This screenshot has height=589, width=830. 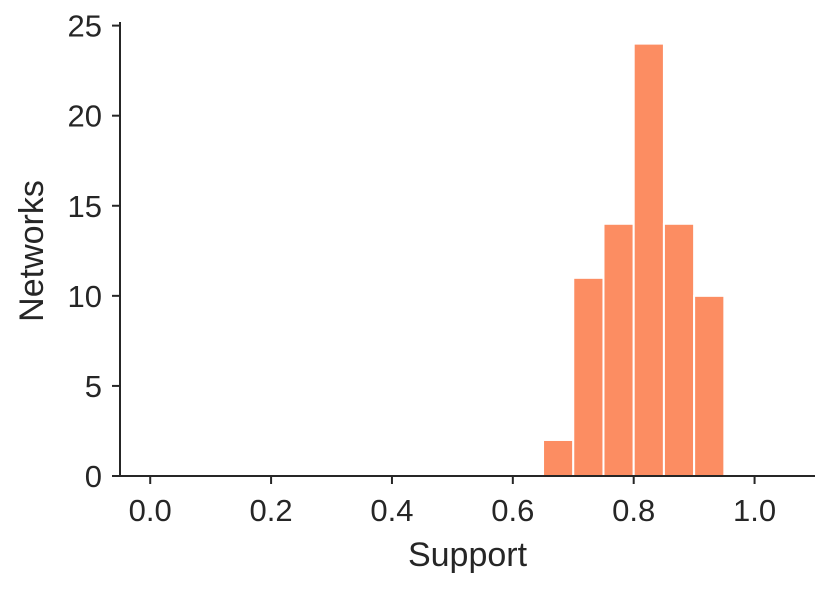 I want to click on y-ticks-group: 0 5 10 15 20 25, so click(x=94, y=251).